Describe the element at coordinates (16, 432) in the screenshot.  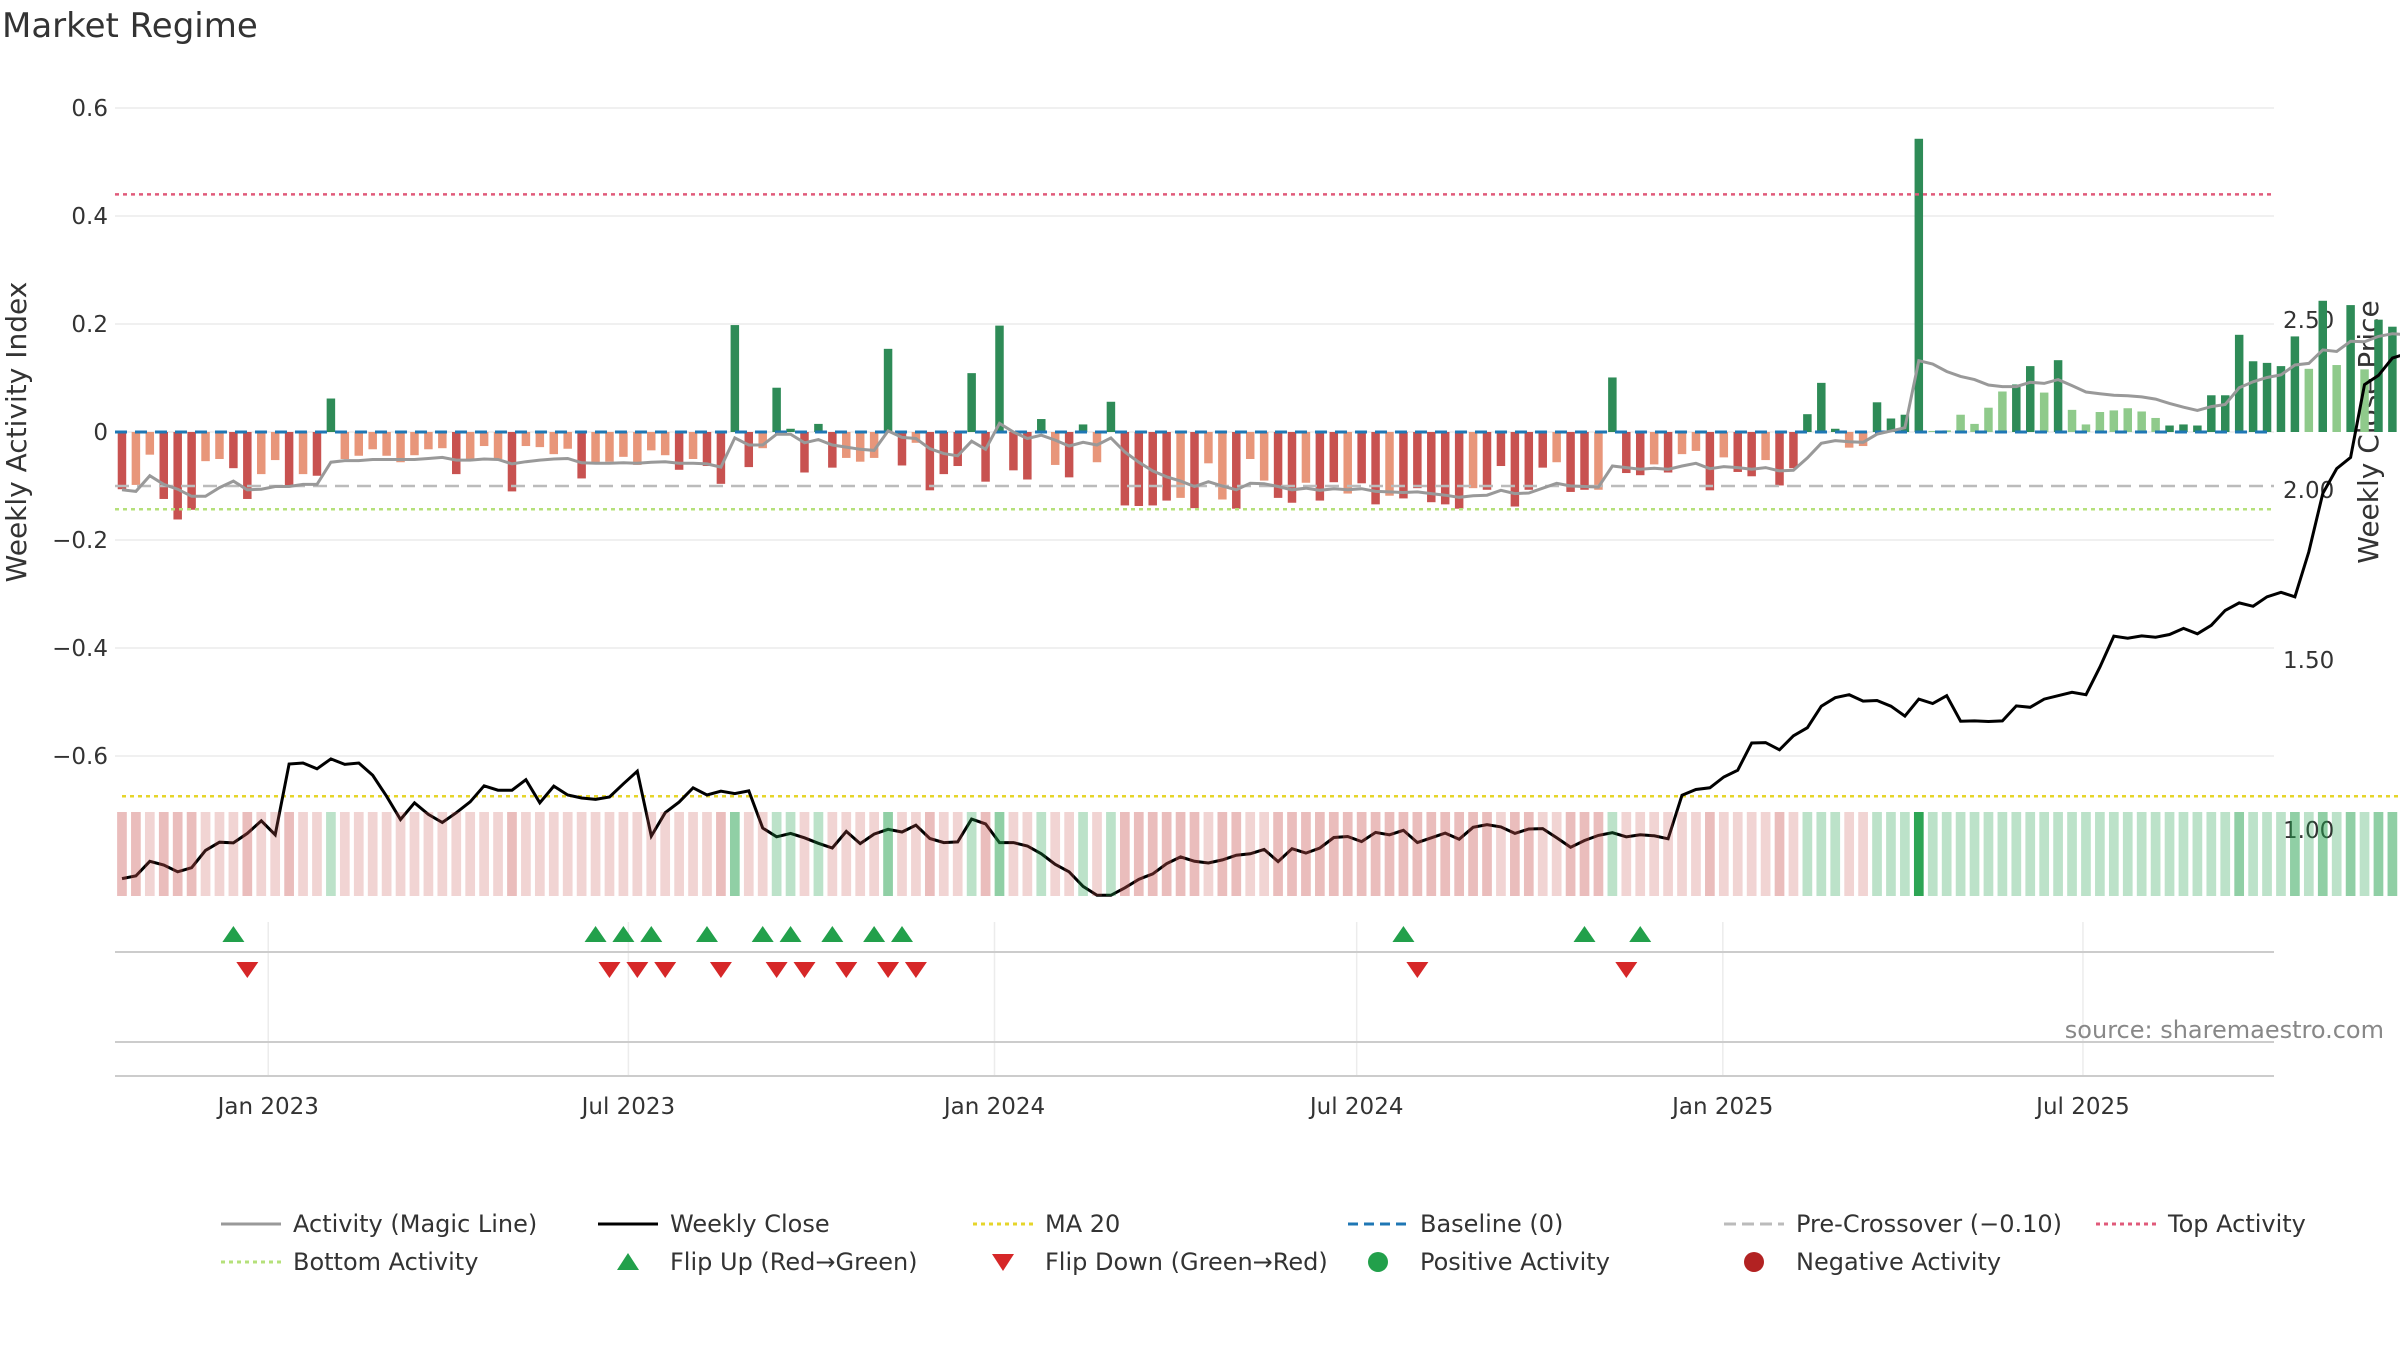
I see `y-left-axis-title: Weekly Activity Index` at that location.